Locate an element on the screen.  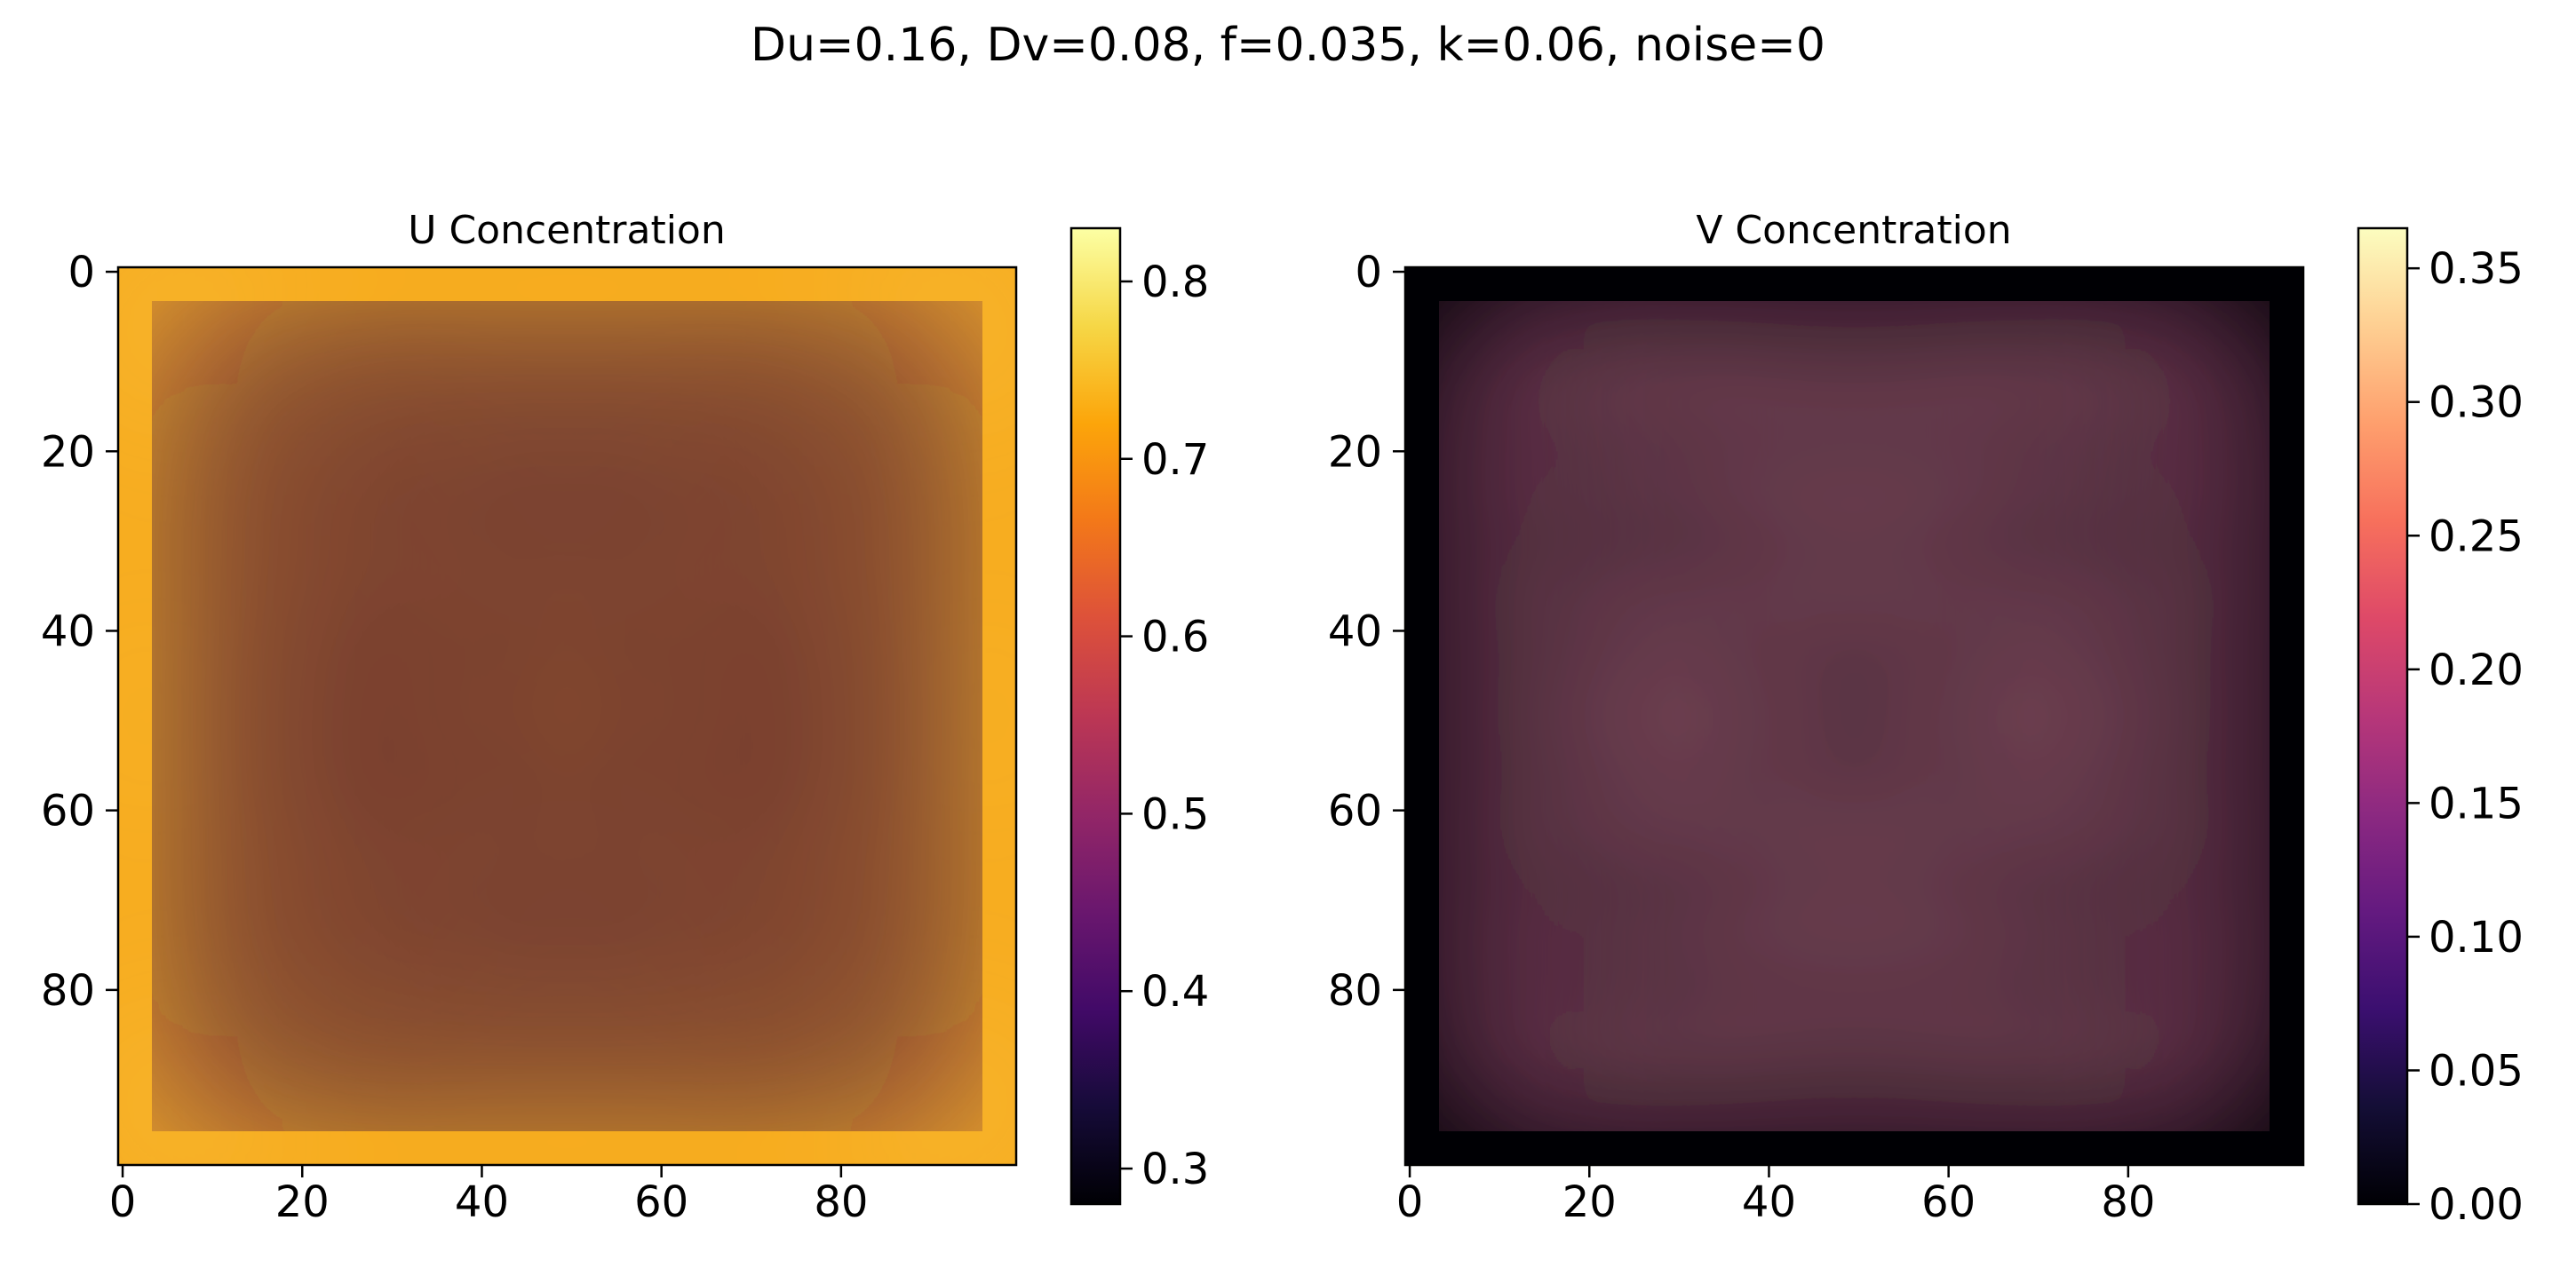
v-y-tick-label: 20 is located at coordinates (1355, 452).